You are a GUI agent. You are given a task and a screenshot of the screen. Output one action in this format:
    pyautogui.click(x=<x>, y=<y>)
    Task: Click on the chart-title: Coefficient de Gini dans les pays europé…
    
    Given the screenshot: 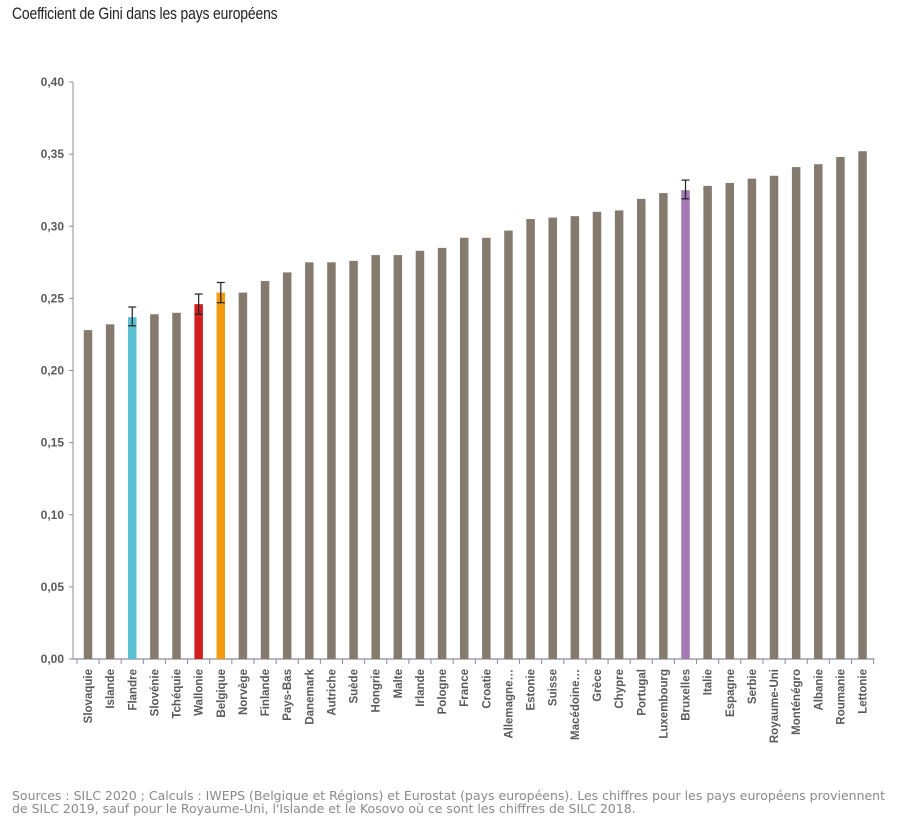 What is the action you would take?
    pyautogui.click(x=145, y=13)
    